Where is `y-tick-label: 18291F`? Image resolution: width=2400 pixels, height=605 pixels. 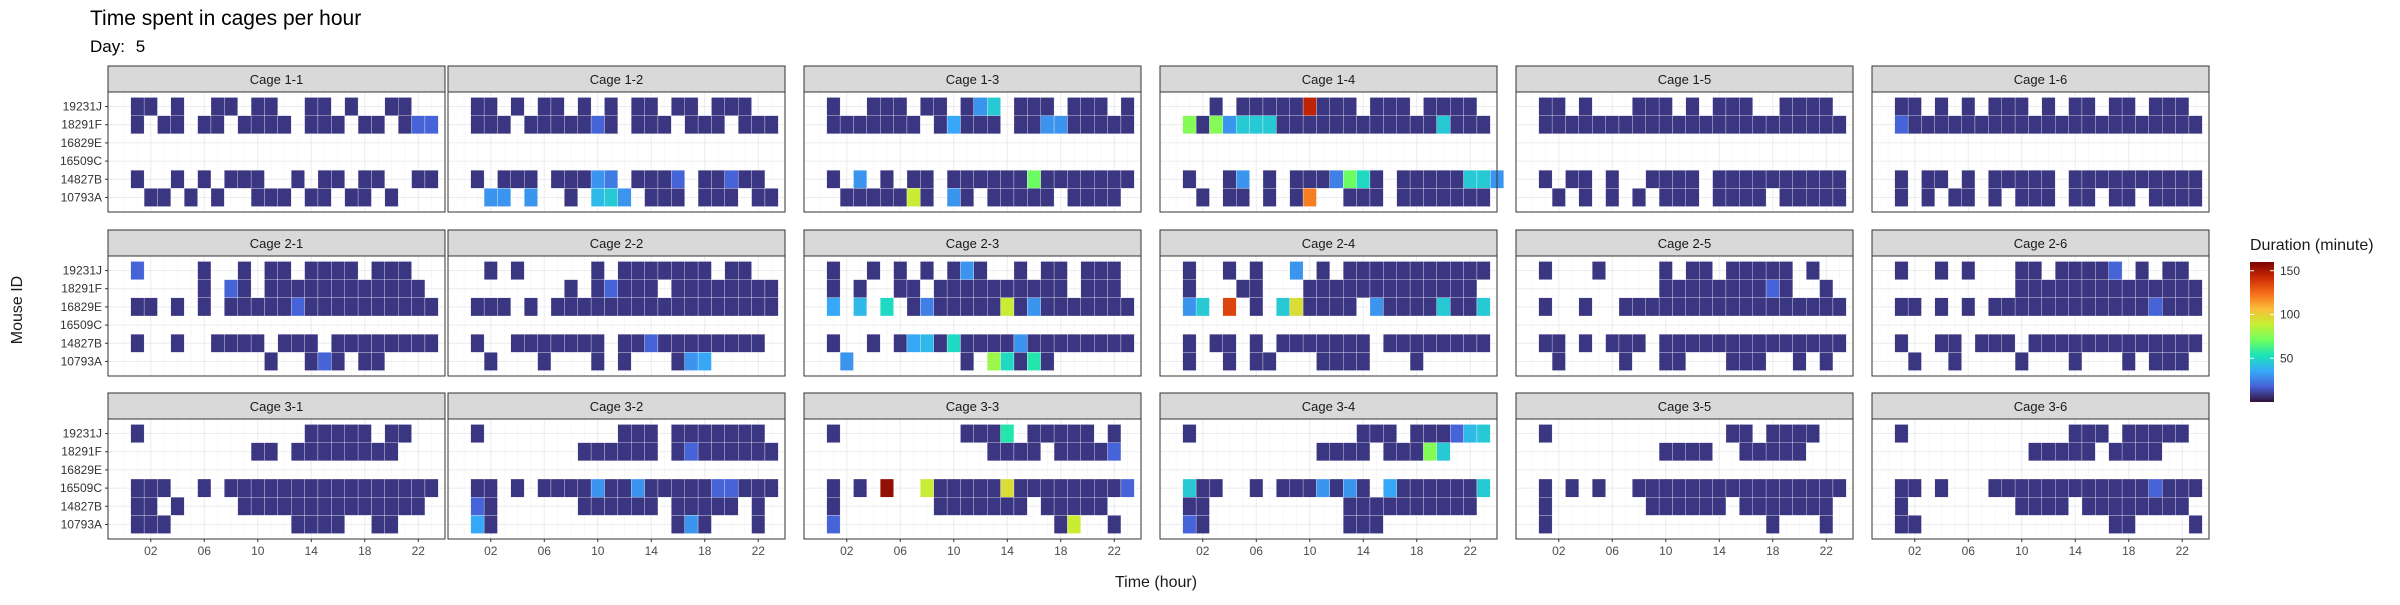 y-tick-label: 18291F is located at coordinates (81, 125).